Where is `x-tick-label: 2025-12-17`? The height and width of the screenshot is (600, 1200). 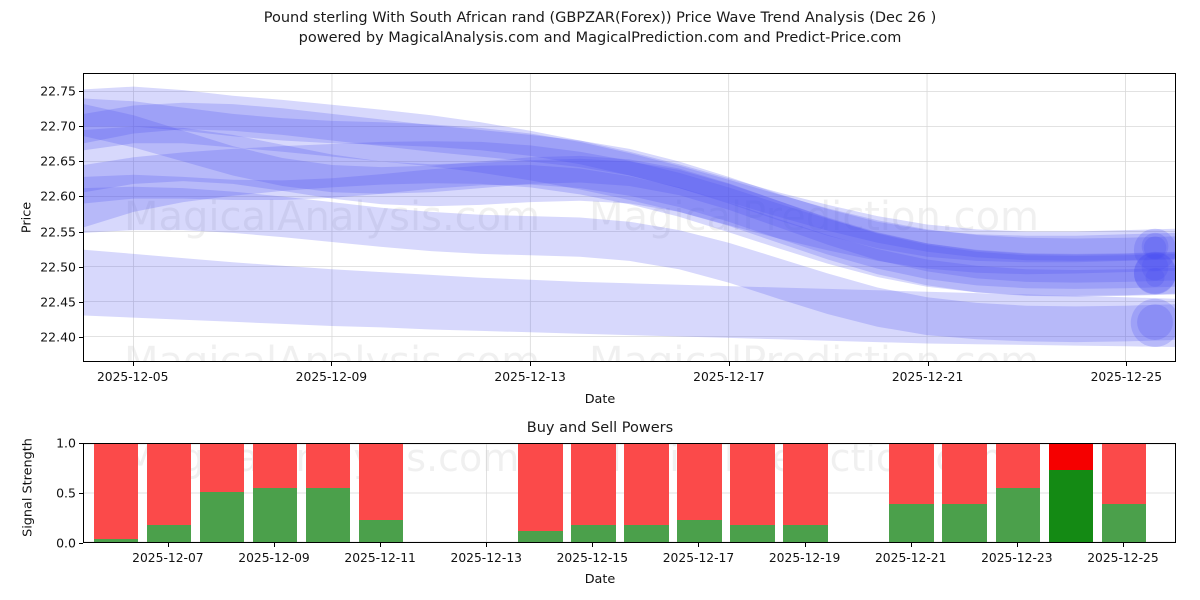 x-tick-label: 2025-12-17 is located at coordinates (698, 558).